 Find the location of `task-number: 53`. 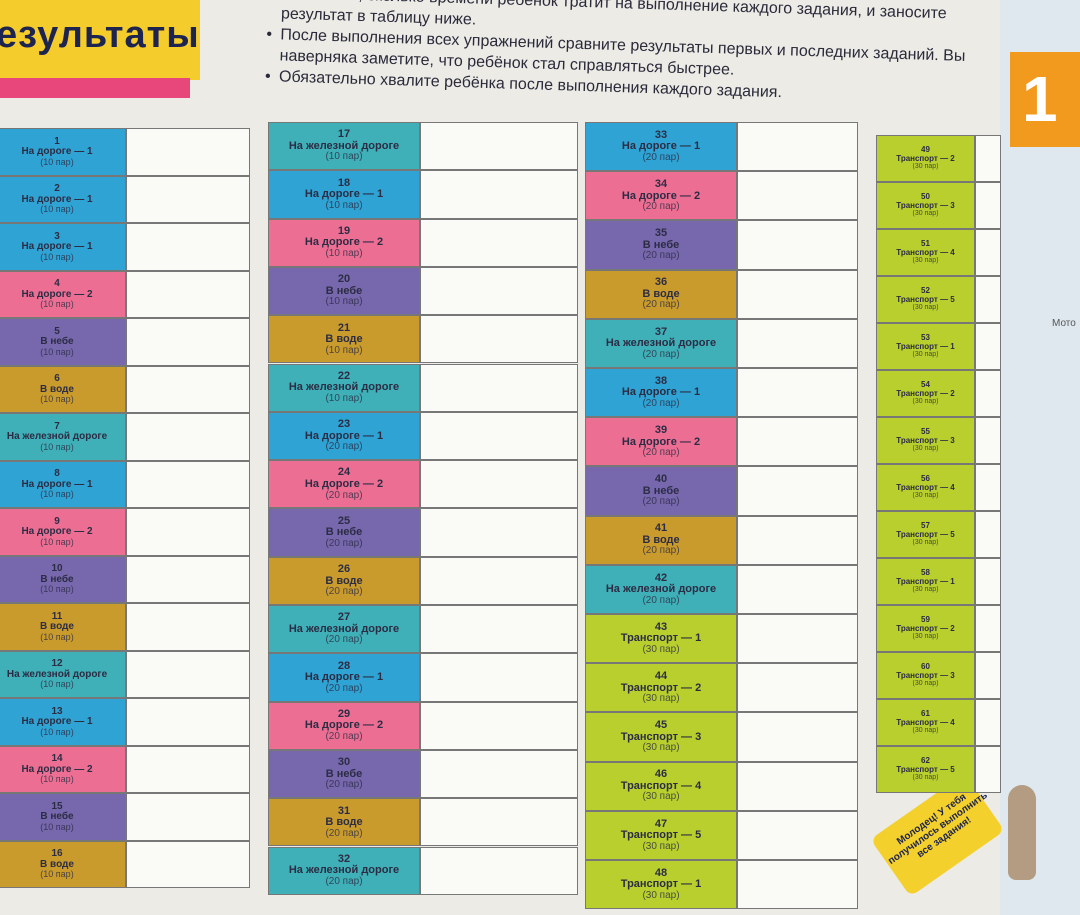

task-number: 53 is located at coordinates (925, 338).